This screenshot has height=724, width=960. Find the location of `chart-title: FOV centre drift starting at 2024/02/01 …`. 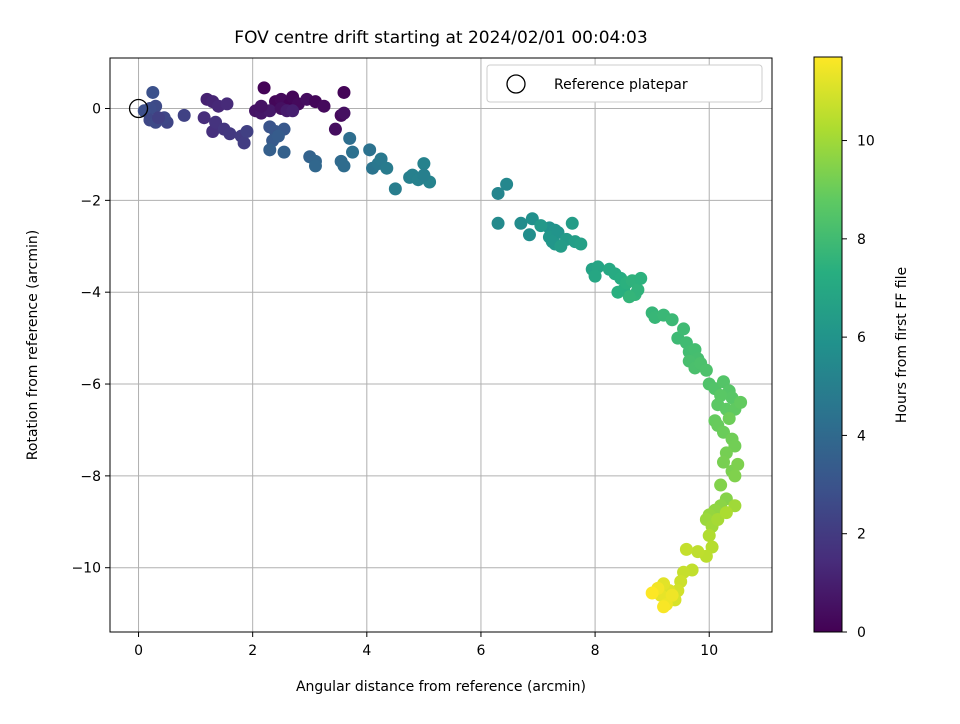

chart-title: FOV centre drift starting at 2024/02/01 … is located at coordinates (440, 38).